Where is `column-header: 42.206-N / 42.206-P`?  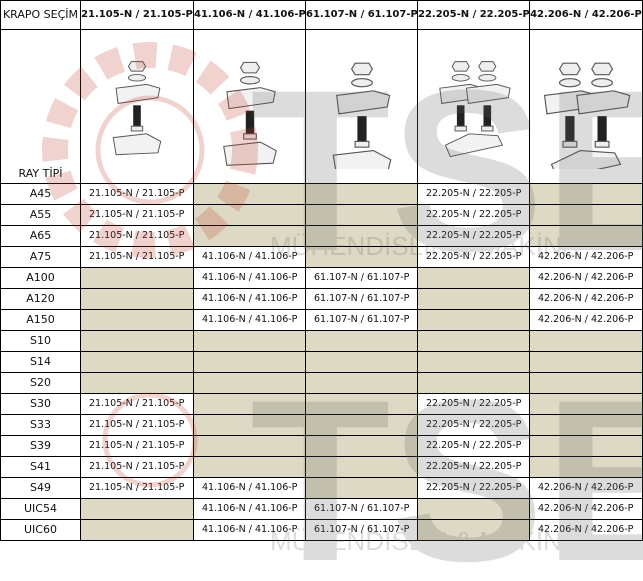 column-header: 42.206-N / 42.206-P is located at coordinates (586, 15).